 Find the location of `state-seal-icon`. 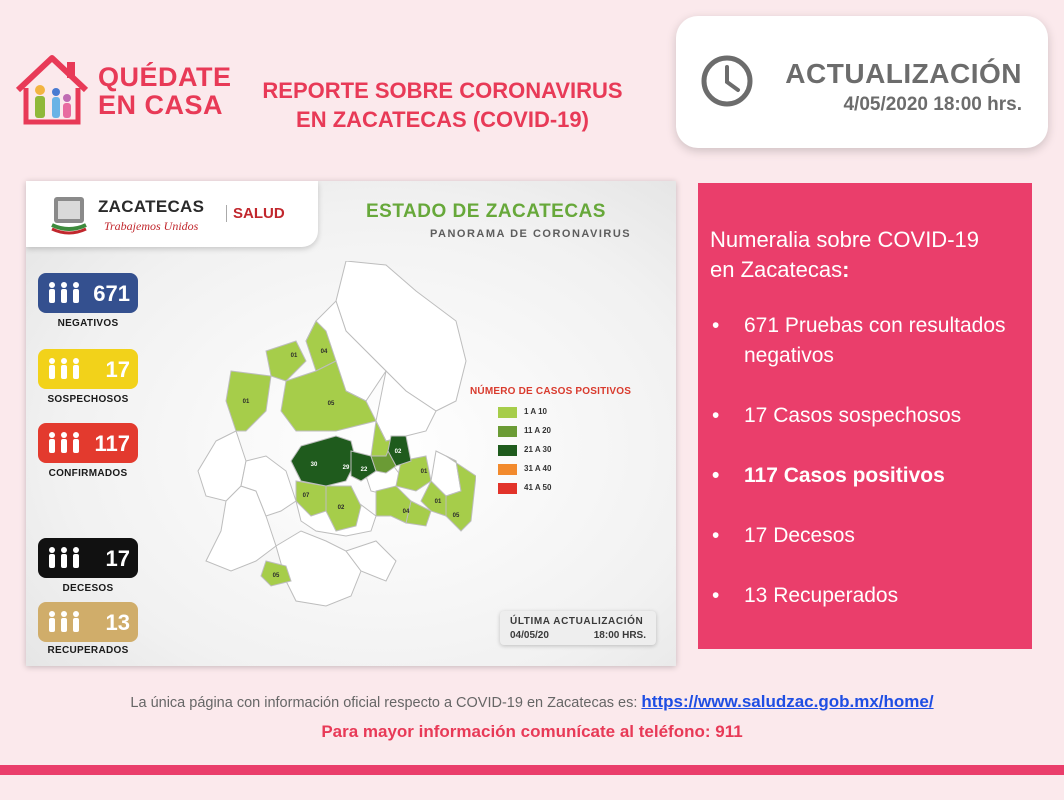

state-seal-icon is located at coordinates (69, 216).